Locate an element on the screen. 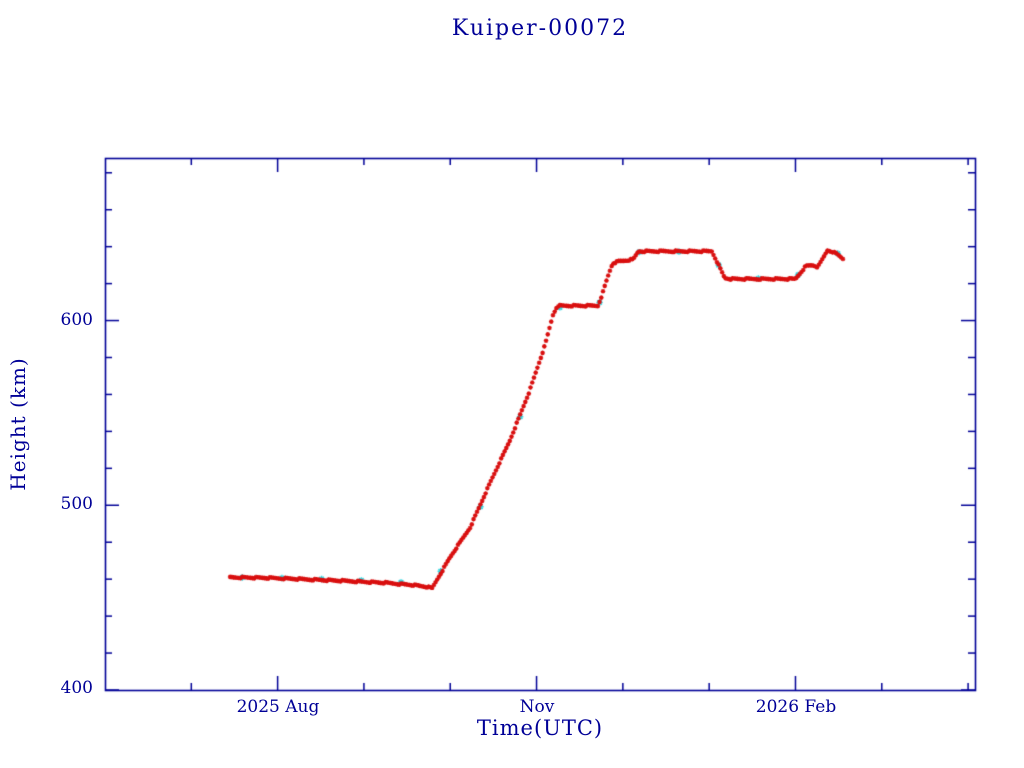 The width and height of the screenshot is (1024, 768). chart-title: Kuiper-00072 is located at coordinates (540, 28).